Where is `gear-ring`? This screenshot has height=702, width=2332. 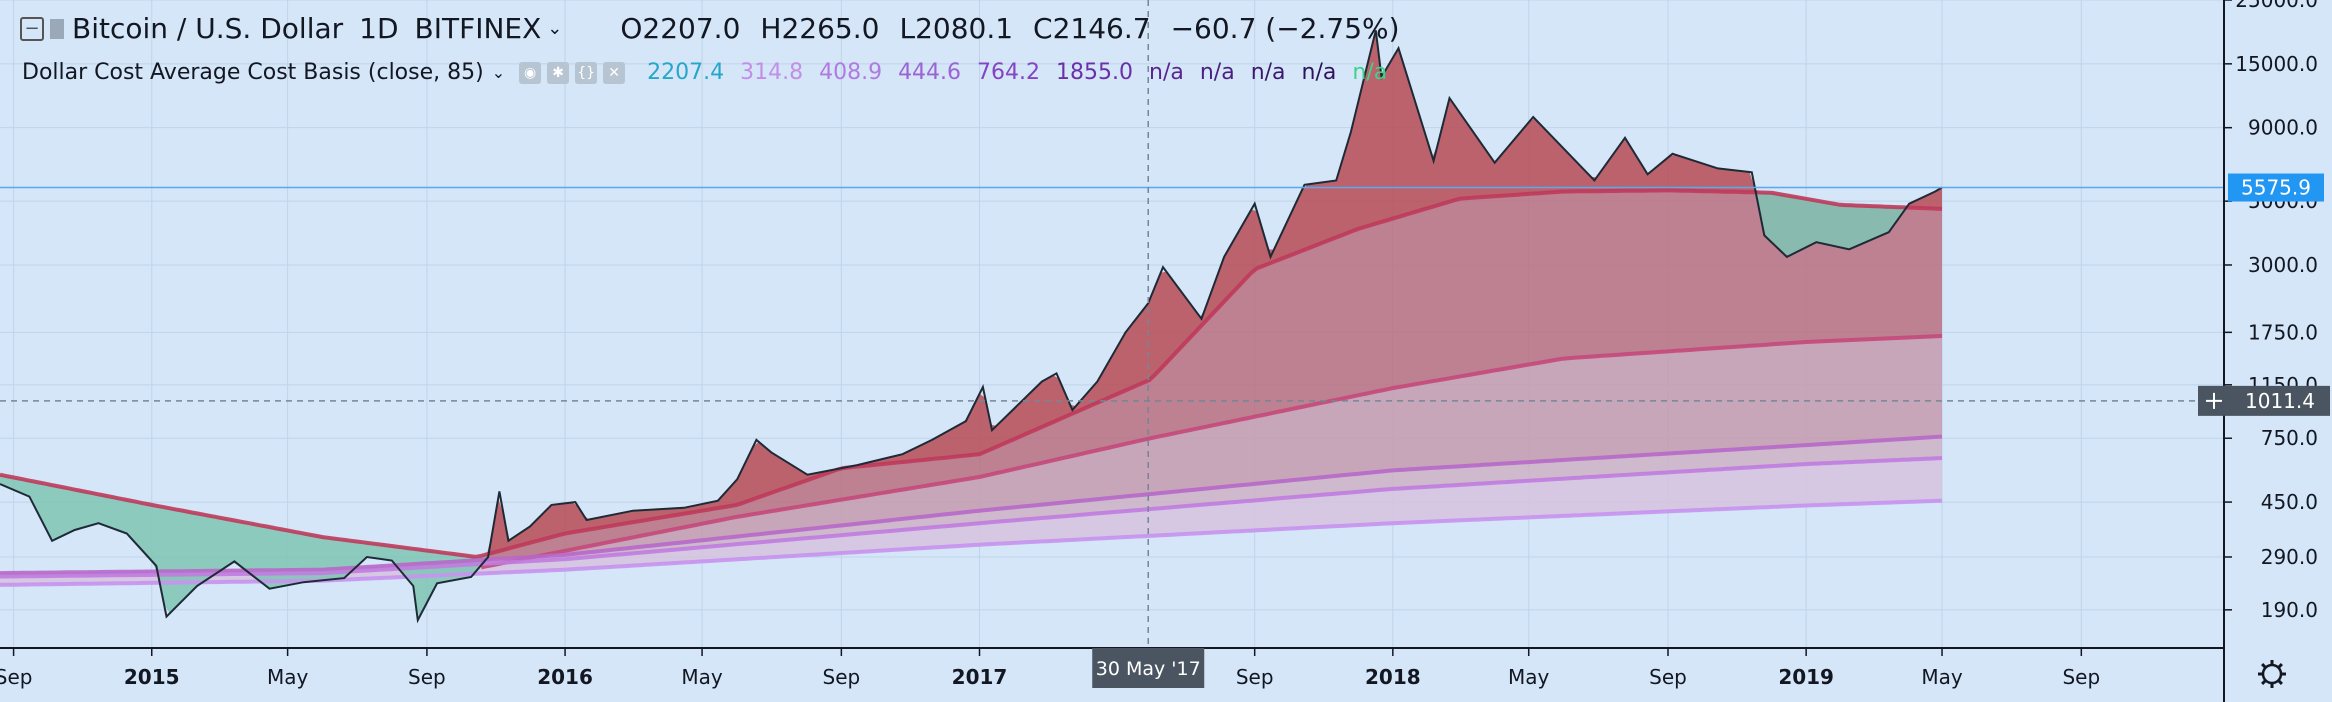 gear-ring is located at coordinates (2272, 674).